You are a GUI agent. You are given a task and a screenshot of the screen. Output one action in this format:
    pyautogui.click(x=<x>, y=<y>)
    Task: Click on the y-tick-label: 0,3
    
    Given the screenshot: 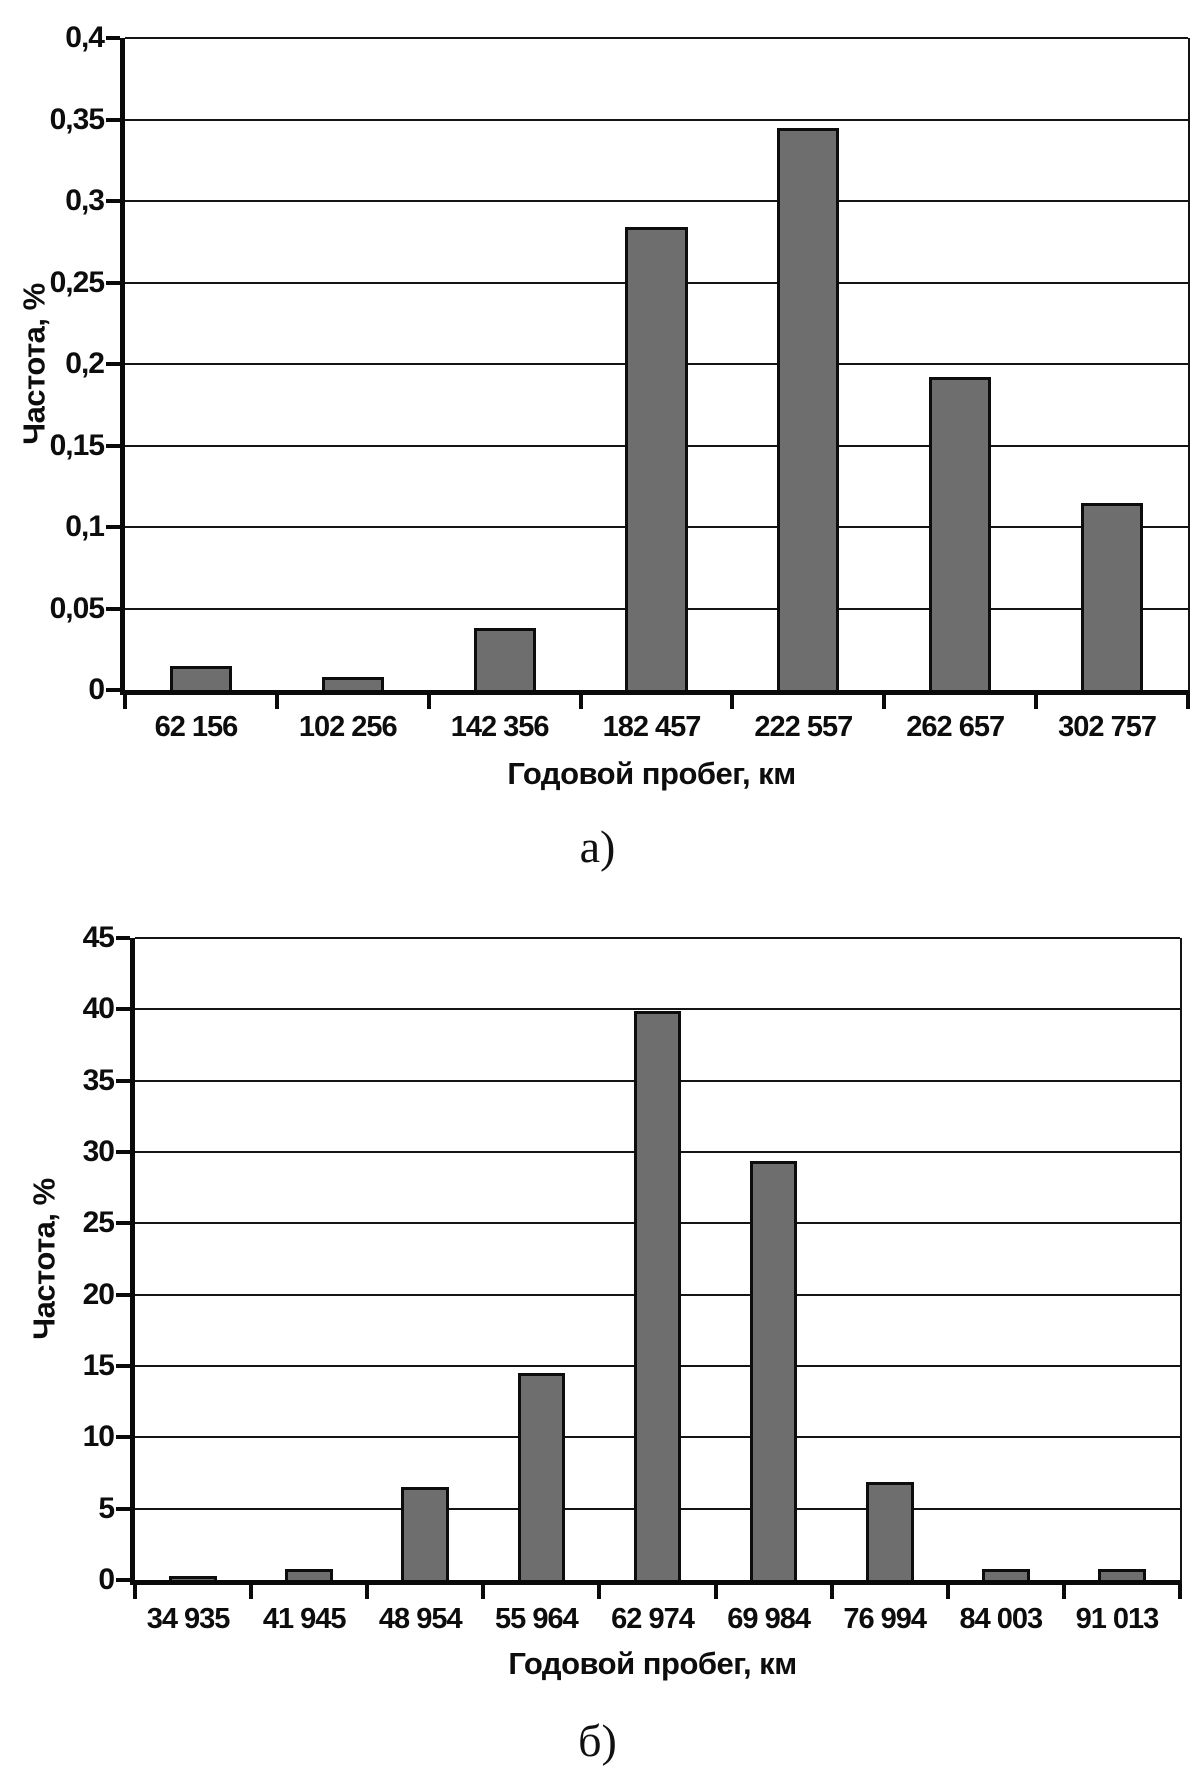 What is the action you would take?
    pyautogui.click(x=85, y=200)
    